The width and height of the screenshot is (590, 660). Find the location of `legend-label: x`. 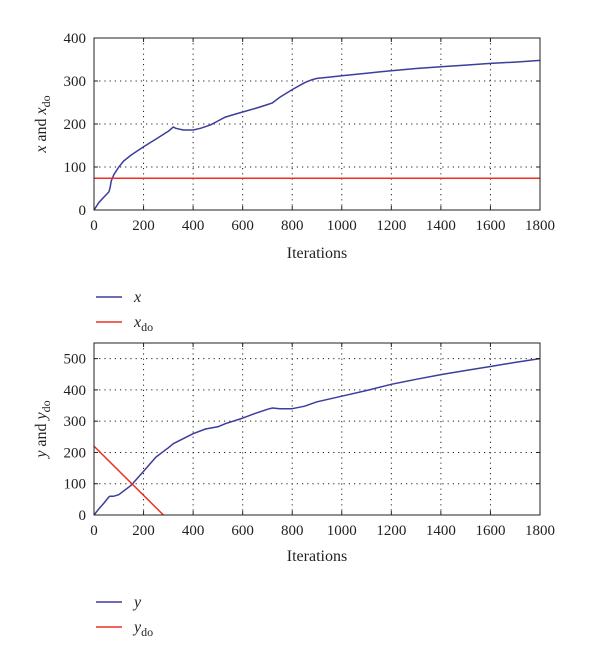

legend-label: x is located at coordinates (137, 297).